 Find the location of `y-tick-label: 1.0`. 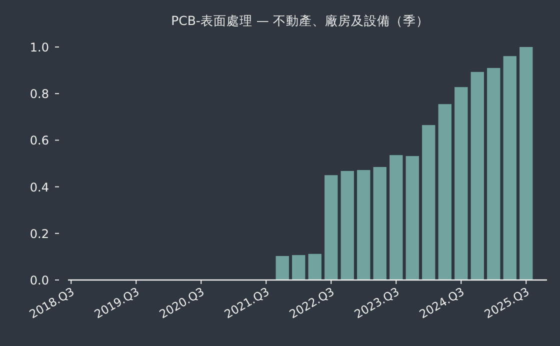

y-tick-label: 1.0 is located at coordinates (39, 47).